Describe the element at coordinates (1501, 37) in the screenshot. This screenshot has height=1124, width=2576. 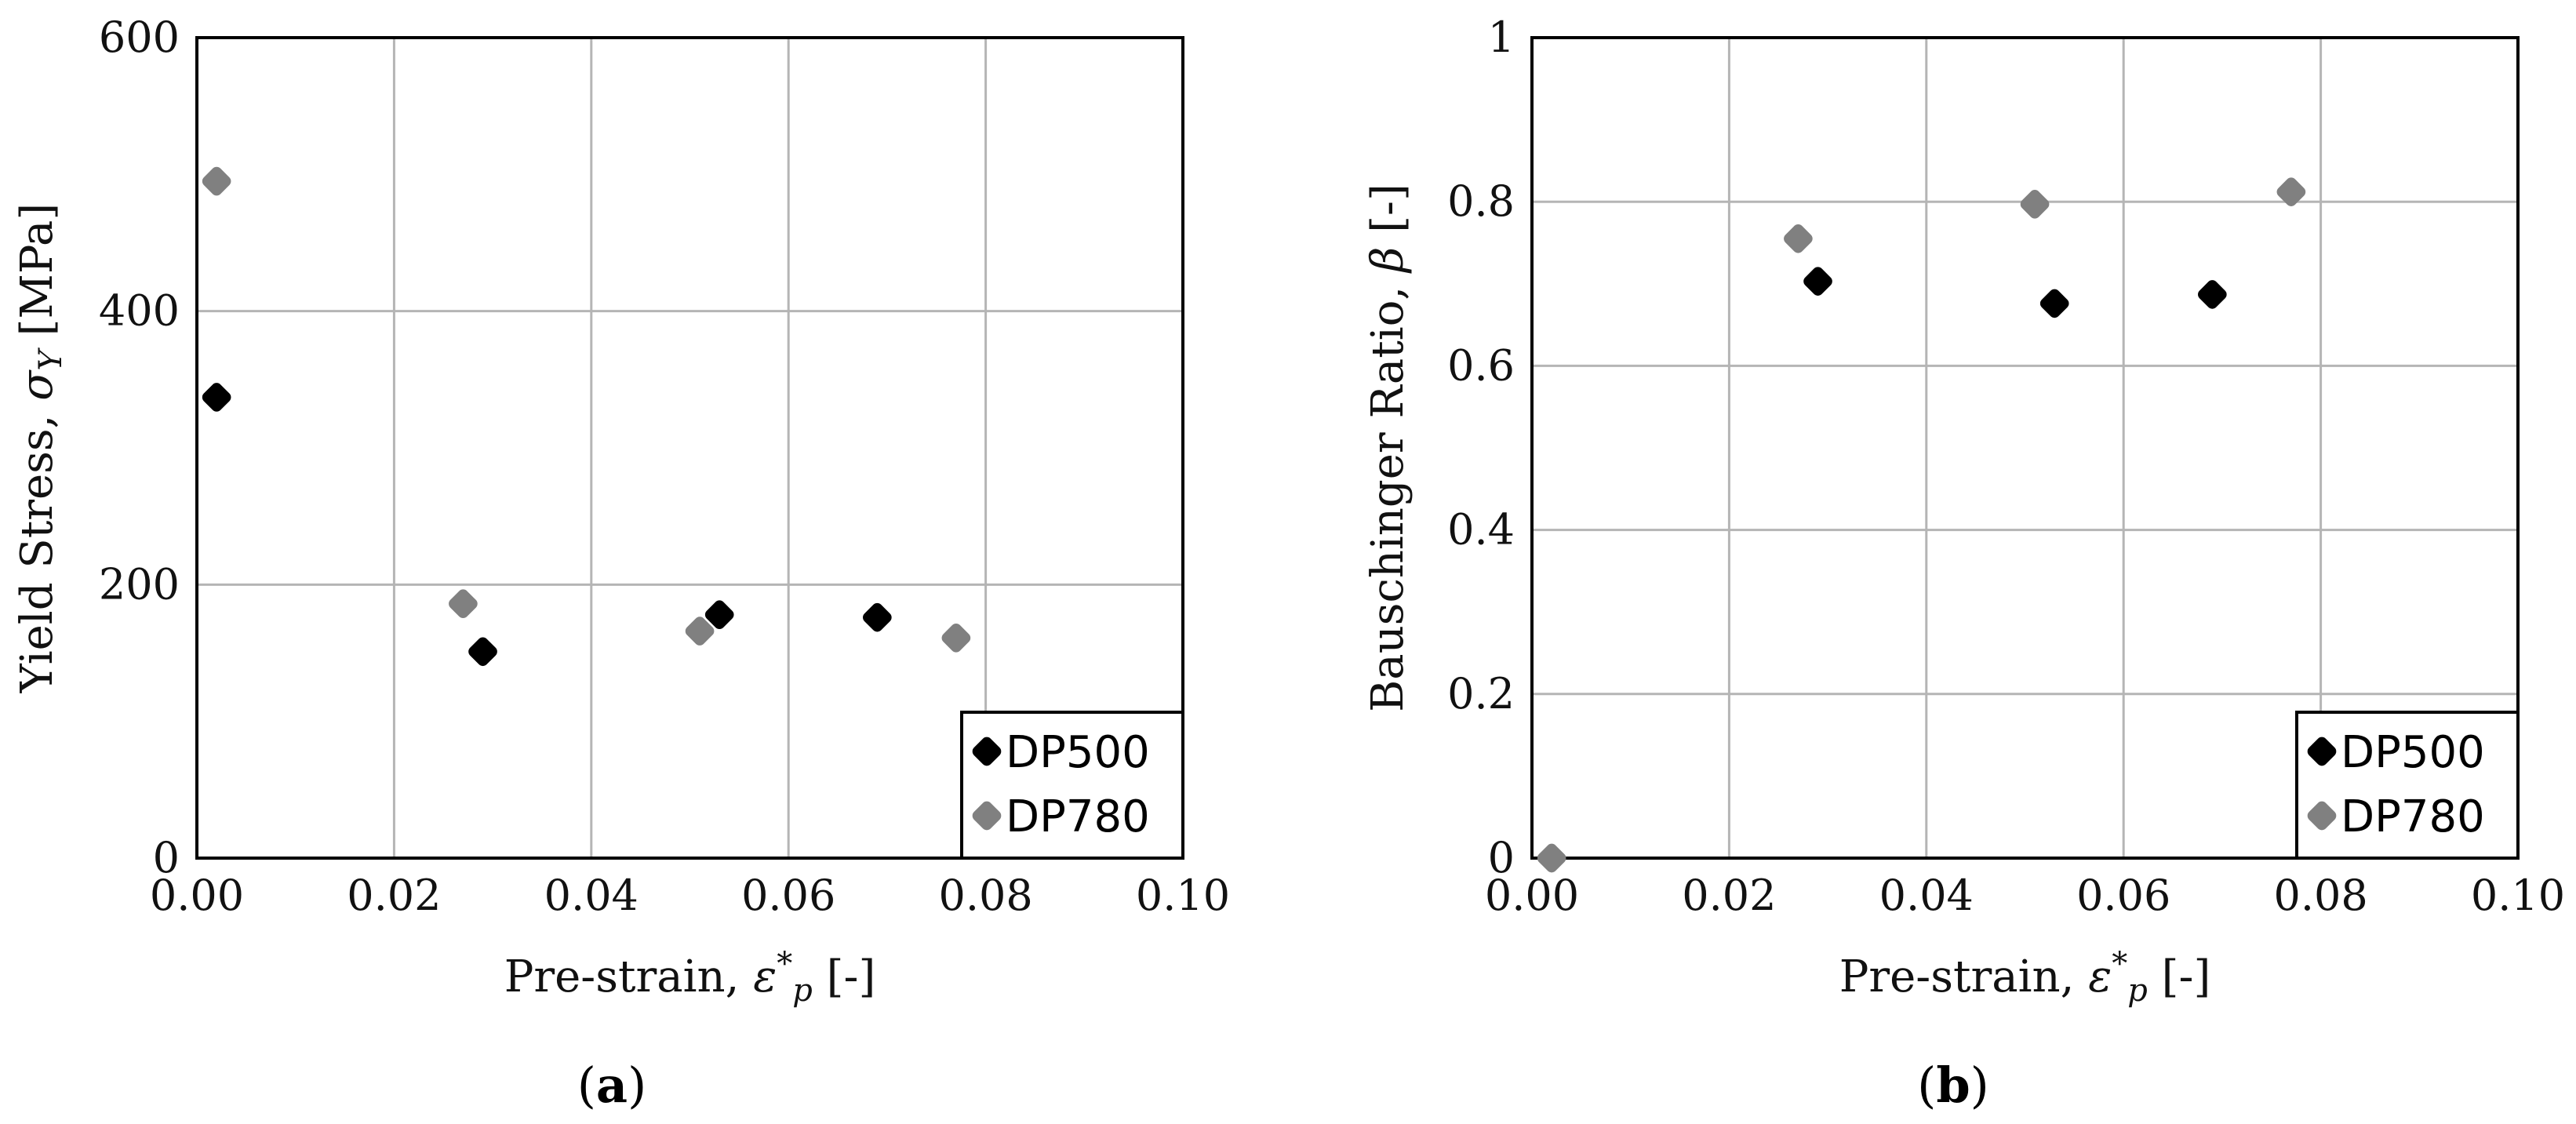
I see `y-tick-label: 1` at that location.